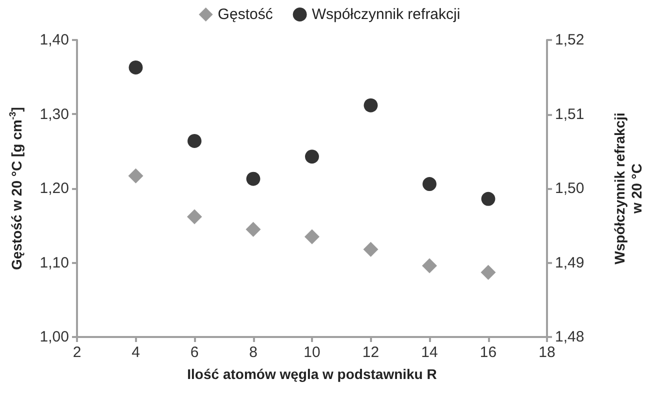 This screenshot has width=659, height=408. I want to click on x-tick-label: 2, so click(77, 352).